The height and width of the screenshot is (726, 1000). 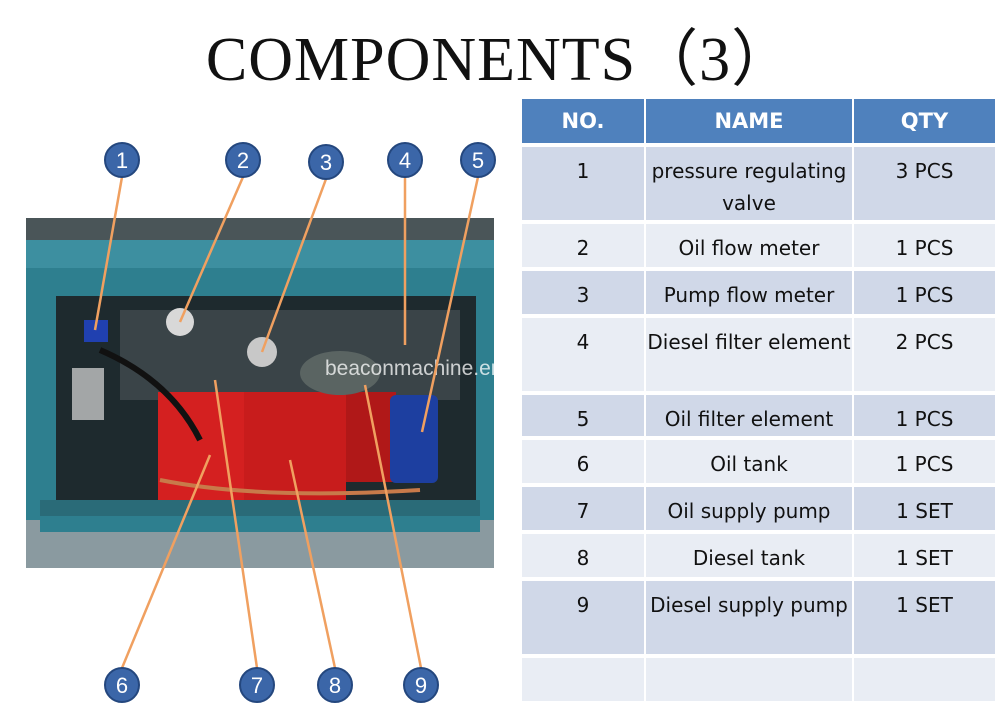 I want to click on callout-7: 7, so click(x=257, y=685).